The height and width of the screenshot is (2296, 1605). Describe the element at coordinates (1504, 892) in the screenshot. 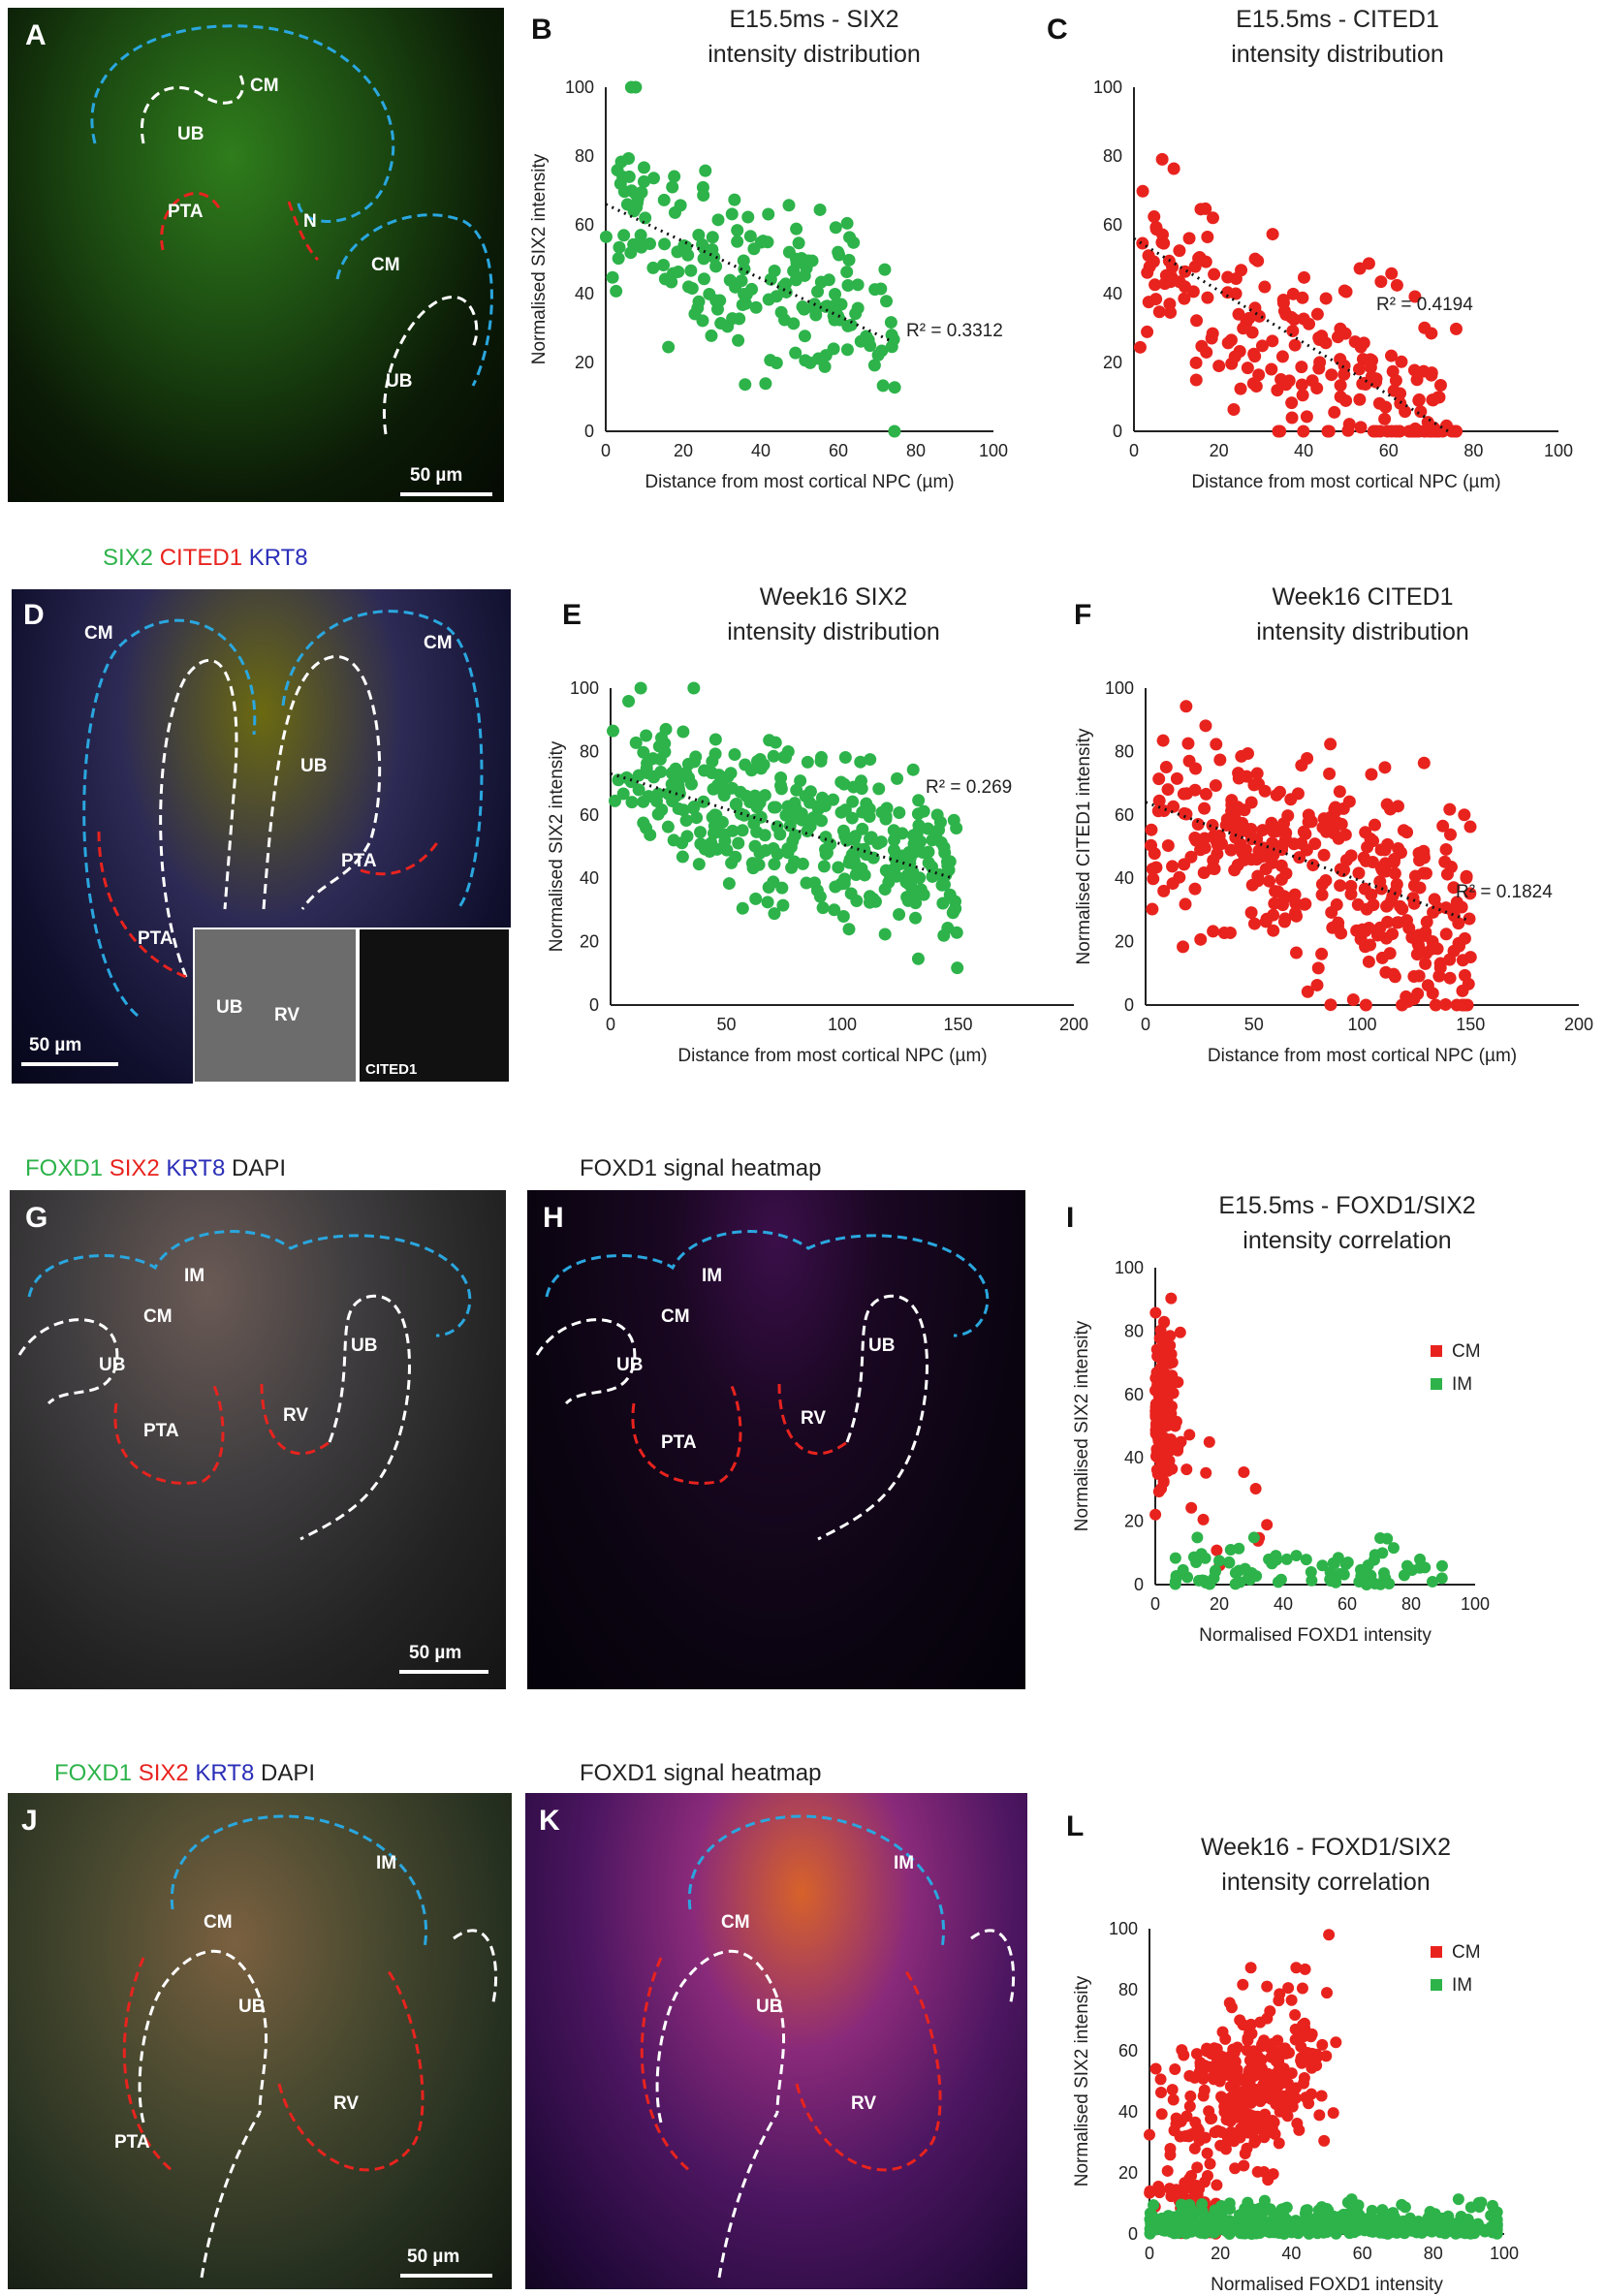

I see `r-squared-label: R² = 0.1824` at that location.